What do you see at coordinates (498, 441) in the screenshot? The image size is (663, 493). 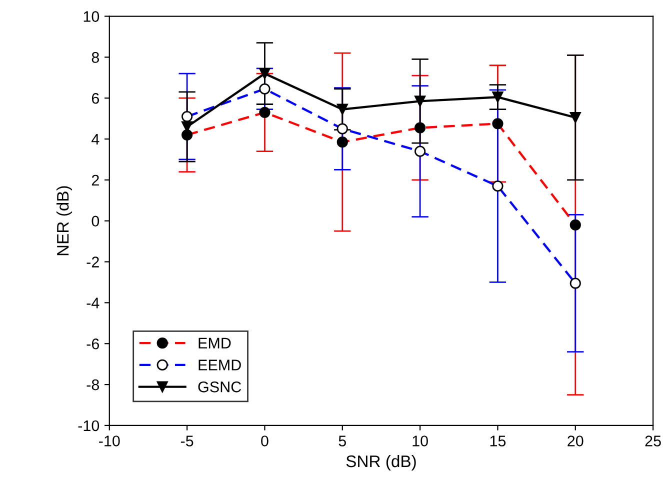 I see `x-tick-label: 15` at bounding box center [498, 441].